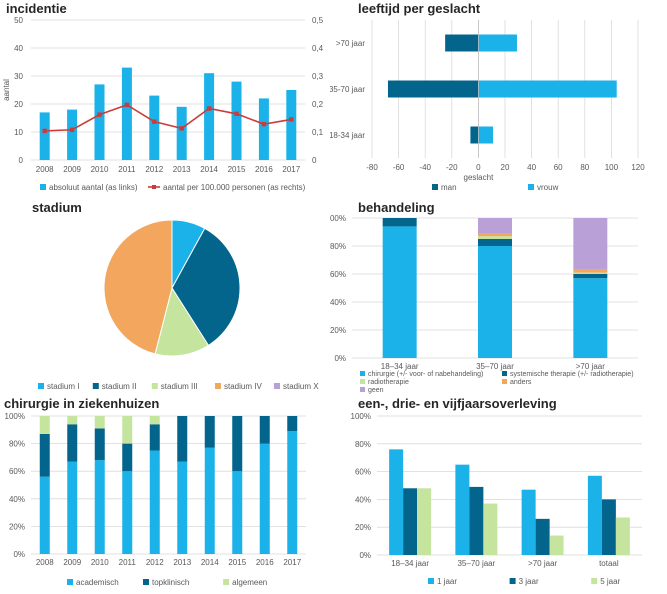 This screenshot has height=594, width=667. I want to click on incidentie-ytick: 50, so click(18, 20).